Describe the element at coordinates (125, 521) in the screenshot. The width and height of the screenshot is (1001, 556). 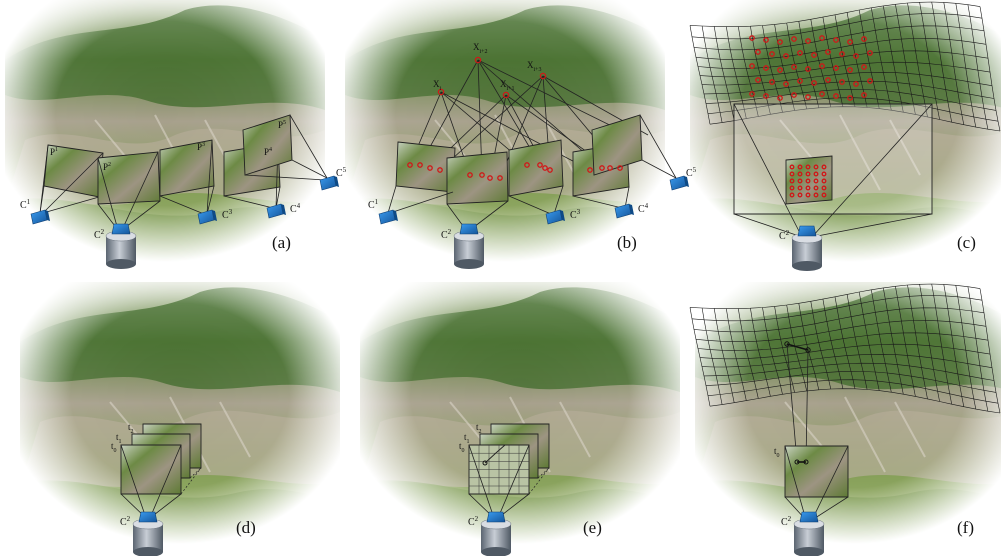
I see `label-c2-d: C2` at that location.